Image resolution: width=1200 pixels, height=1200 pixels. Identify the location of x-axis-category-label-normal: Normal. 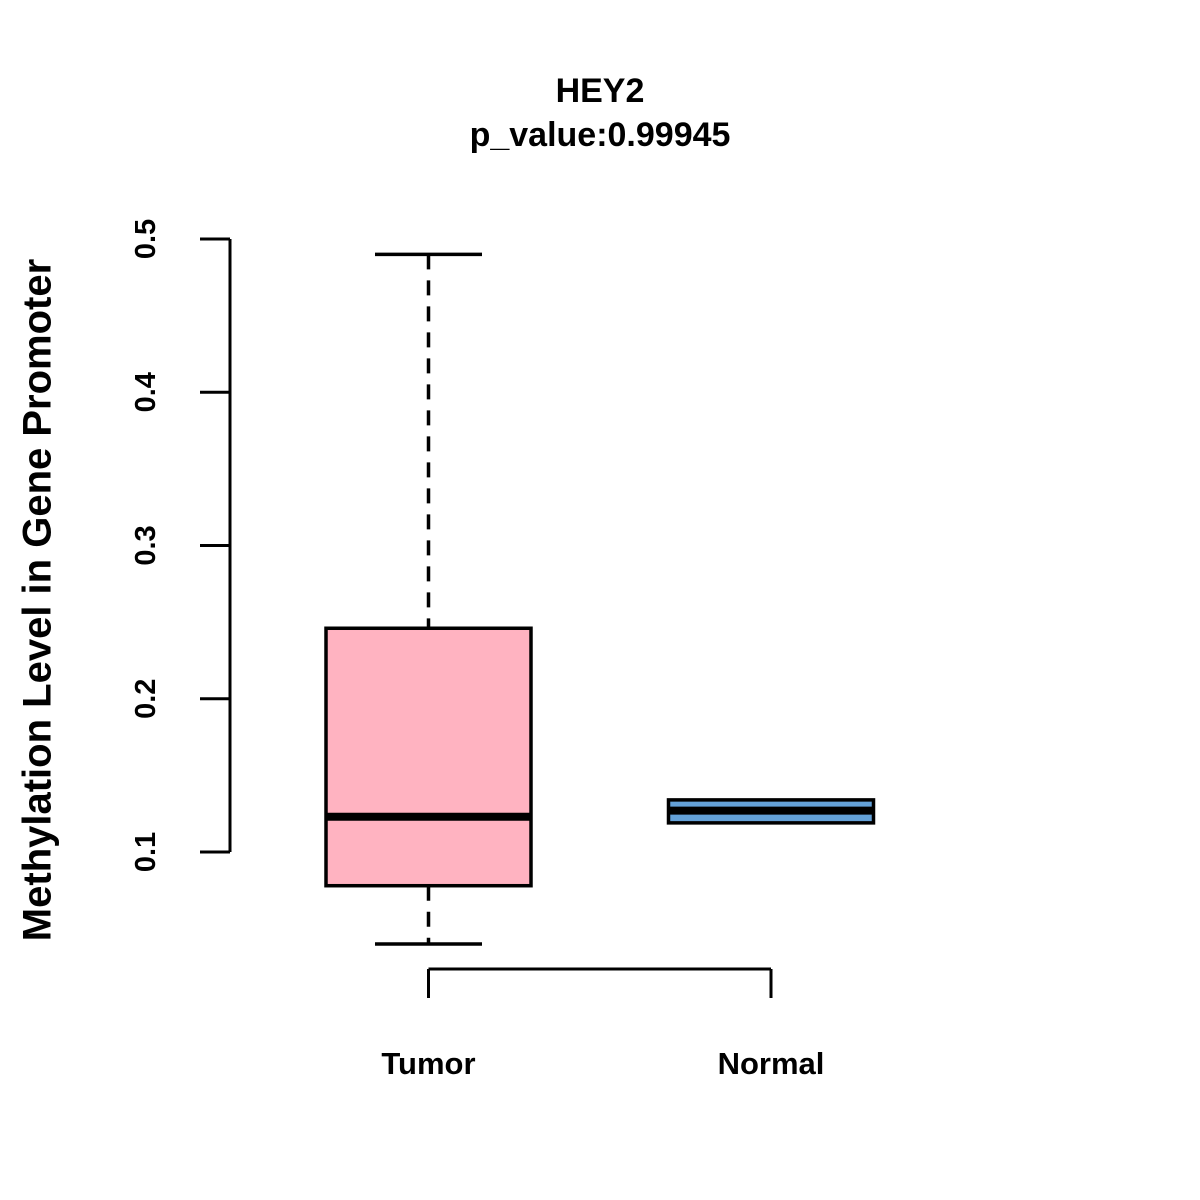
(771, 1063).